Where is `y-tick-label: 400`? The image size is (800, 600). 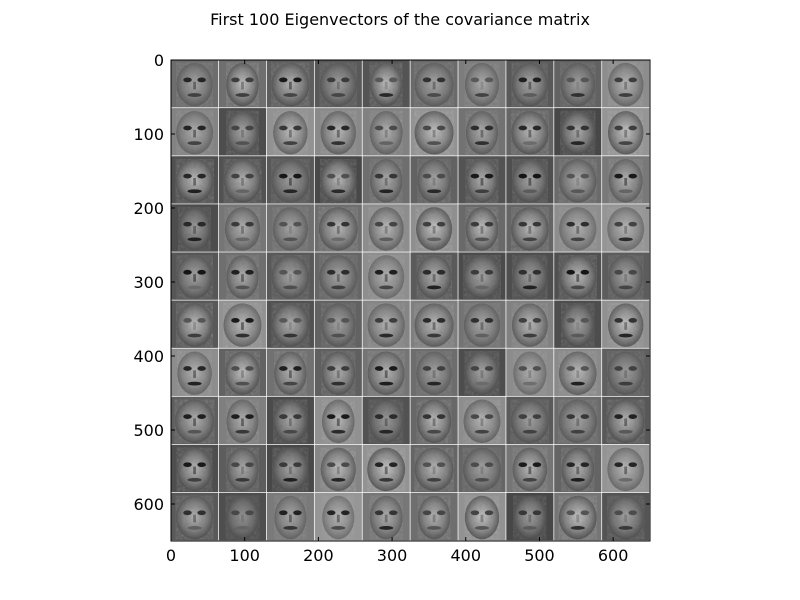 y-tick-label: 400 is located at coordinates (148, 356).